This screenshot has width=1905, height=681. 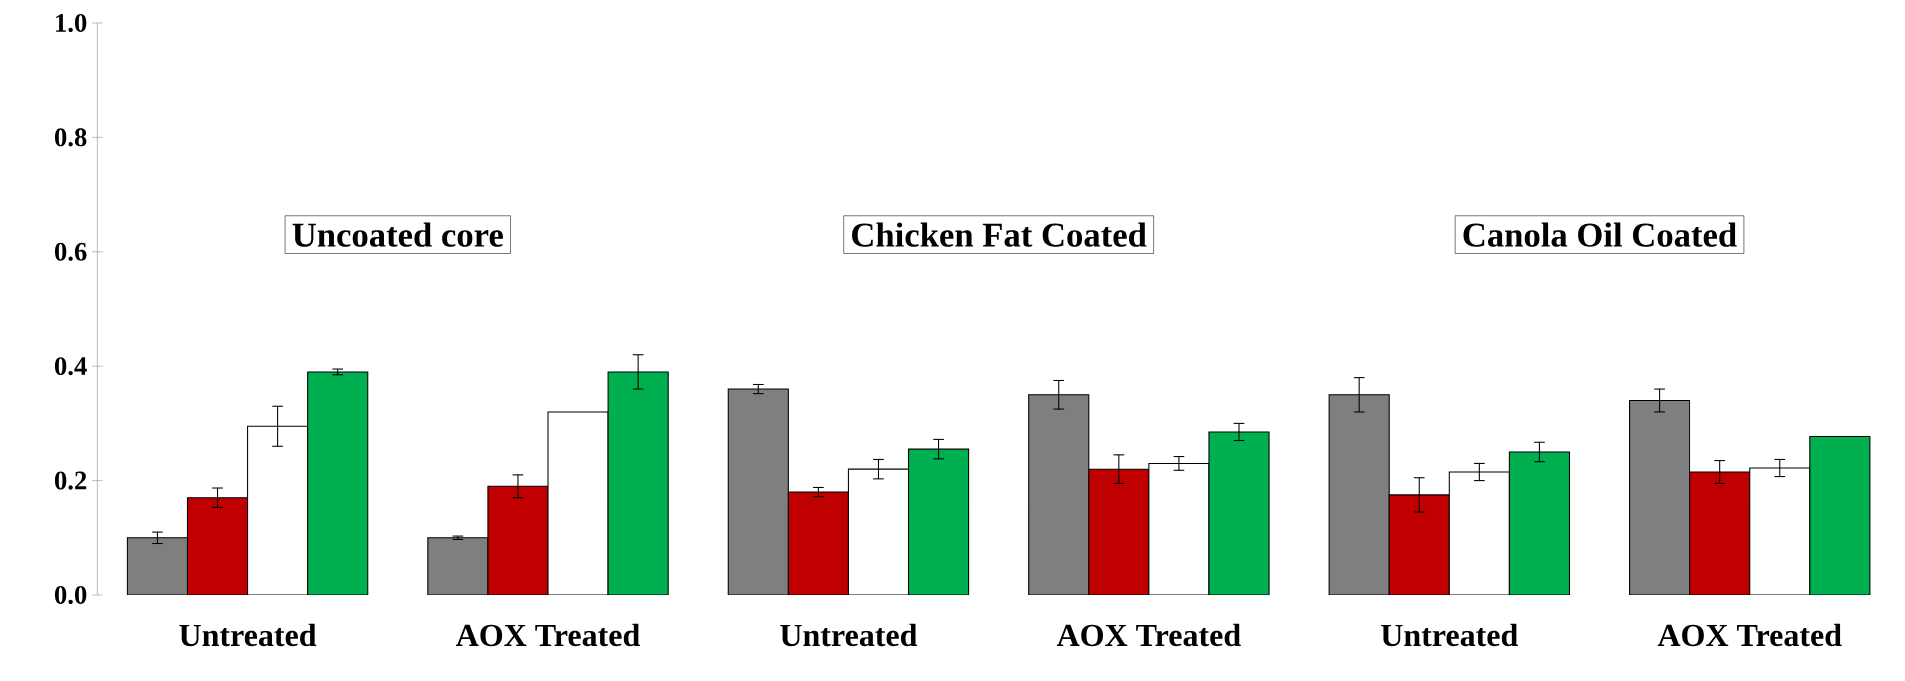 I want to click on annotation: Chicken Fat Coated, so click(x=999, y=234).